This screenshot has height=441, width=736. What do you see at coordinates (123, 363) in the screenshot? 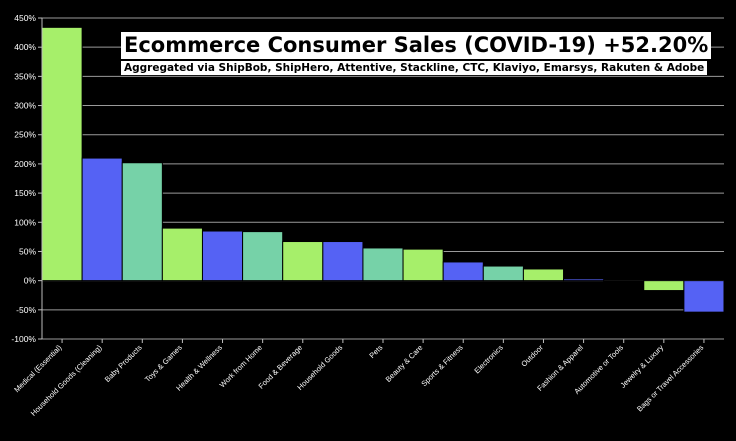
I see `x-tick-label: Baby Products` at bounding box center [123, 363].